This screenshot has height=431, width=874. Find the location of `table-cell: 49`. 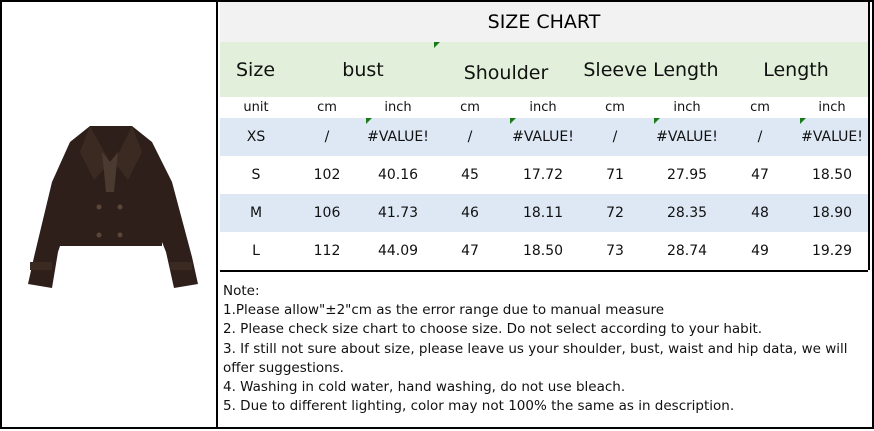

table-cell: 49 is located at coordinates (760, 251).